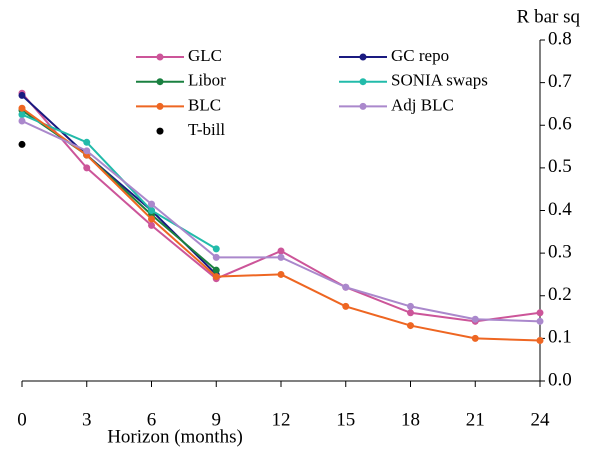 This screenshot has height=454, width=597. Describe the element at coordinates (207, 80) in the screenshot. I see `legend-label: Libor` at that location.